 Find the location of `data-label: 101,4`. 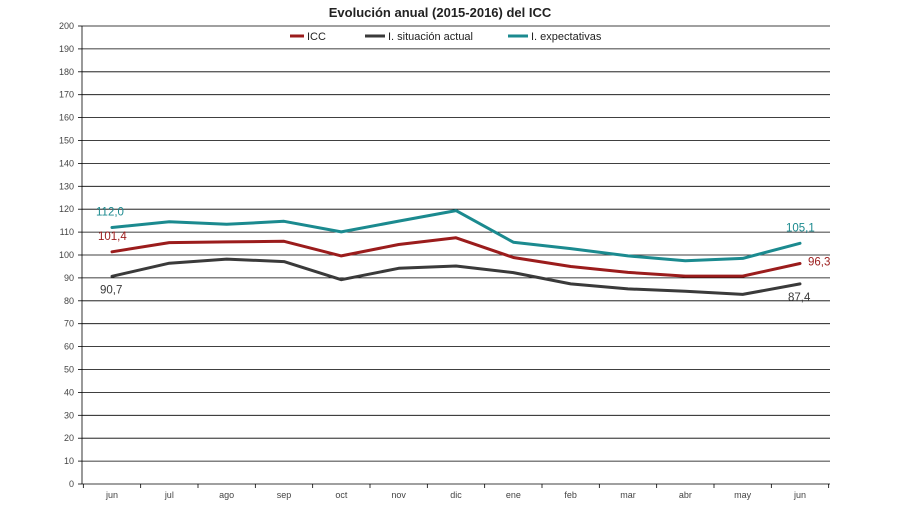

data-label: 101,4 is located at coordinates (112, 237).